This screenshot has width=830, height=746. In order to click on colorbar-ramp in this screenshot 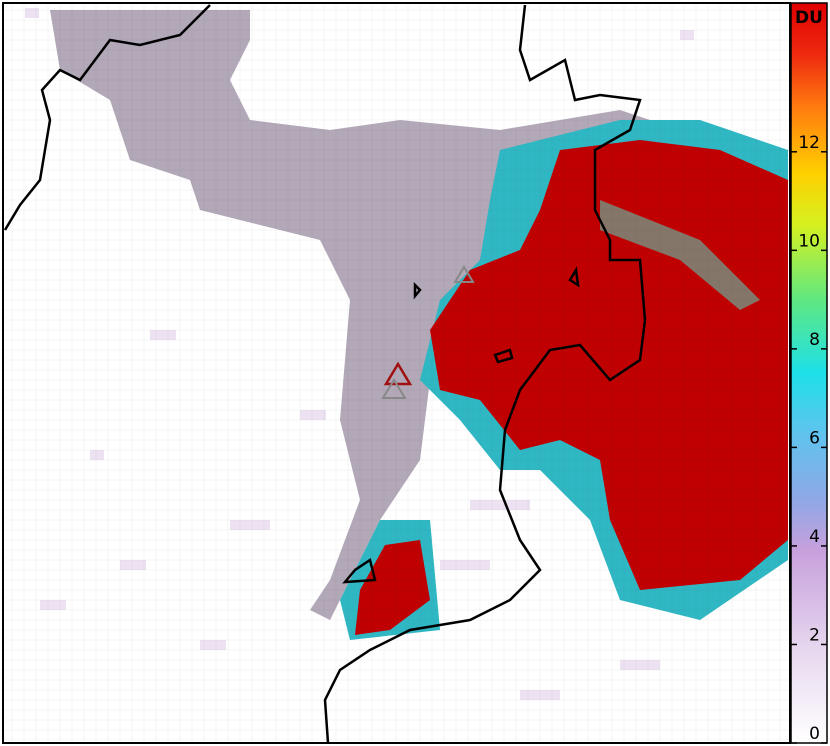, I will do `click(809, 373)`.